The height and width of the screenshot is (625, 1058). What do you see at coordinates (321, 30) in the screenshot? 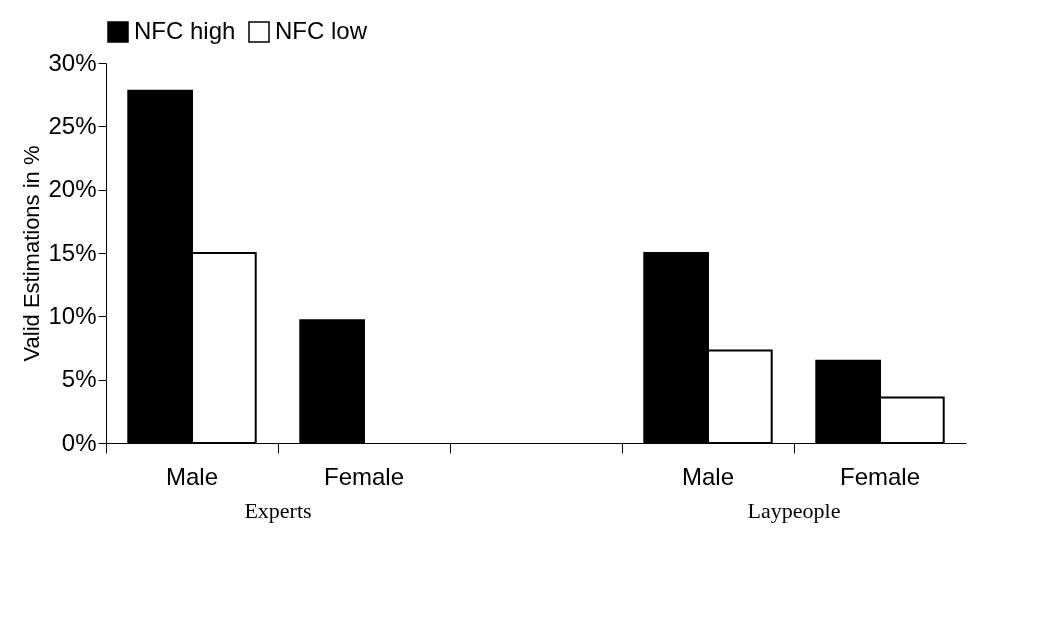
I see `legend-label: NFC low` at bounding box center [321, 30].